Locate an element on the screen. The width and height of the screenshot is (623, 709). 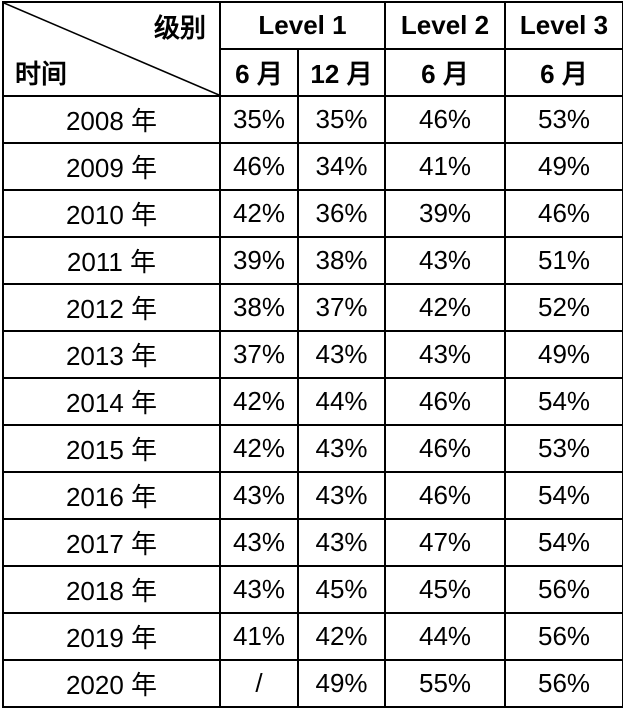
table-row: 2020 年/49% 55% 56% is located at coordinates (312, 683).